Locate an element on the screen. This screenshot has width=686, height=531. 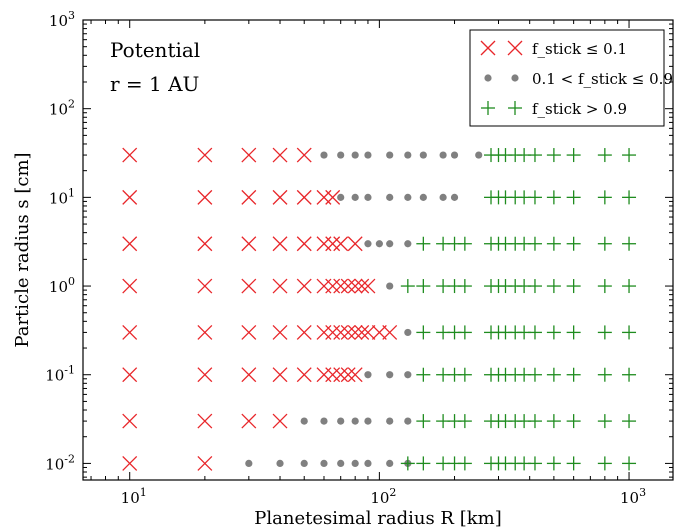
legend-marker-dot is located at coordinates (515, 78).